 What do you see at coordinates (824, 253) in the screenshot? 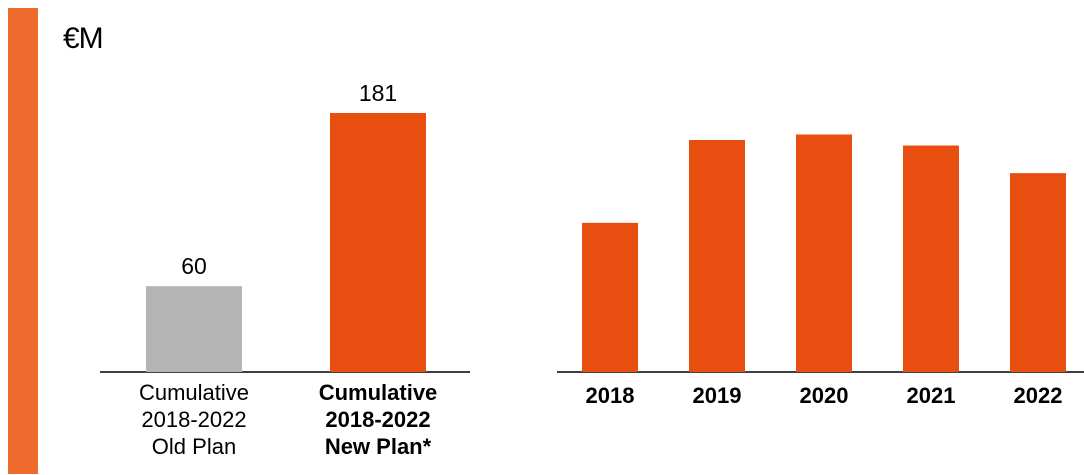
I see `bar-2020` at bounding box center [824, 253].